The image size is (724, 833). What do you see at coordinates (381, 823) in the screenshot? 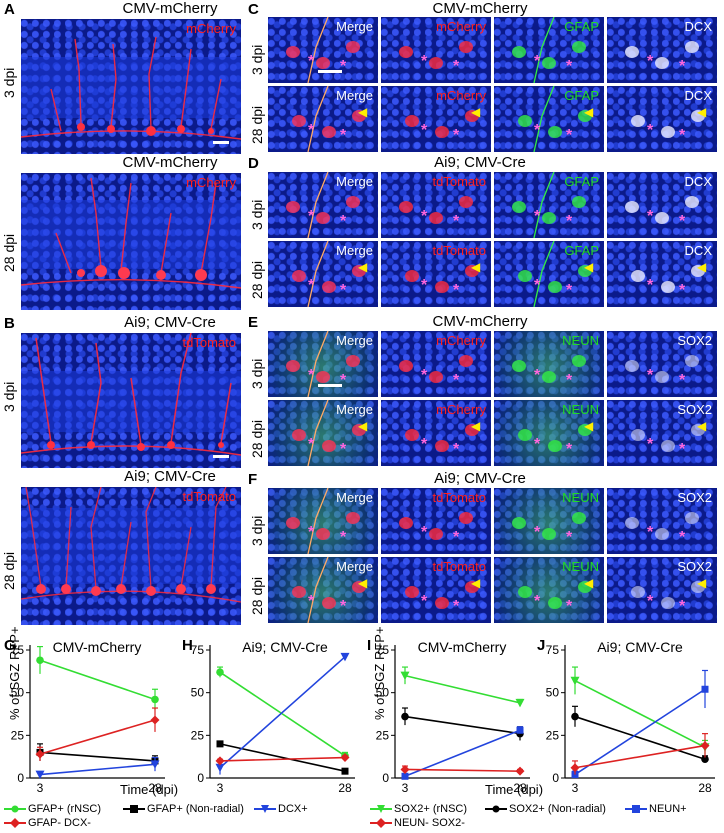
I see `legend-marker-diamond` at bounding box center [381, 823].